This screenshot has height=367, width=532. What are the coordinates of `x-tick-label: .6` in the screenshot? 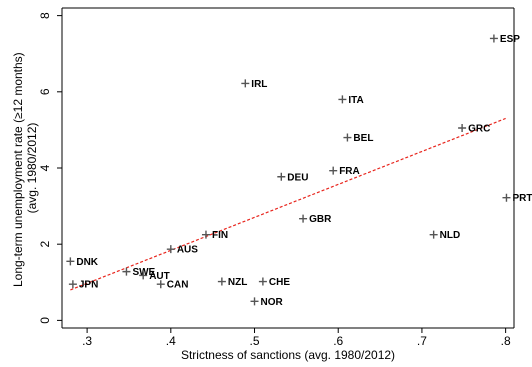 It's located at (338, 341).